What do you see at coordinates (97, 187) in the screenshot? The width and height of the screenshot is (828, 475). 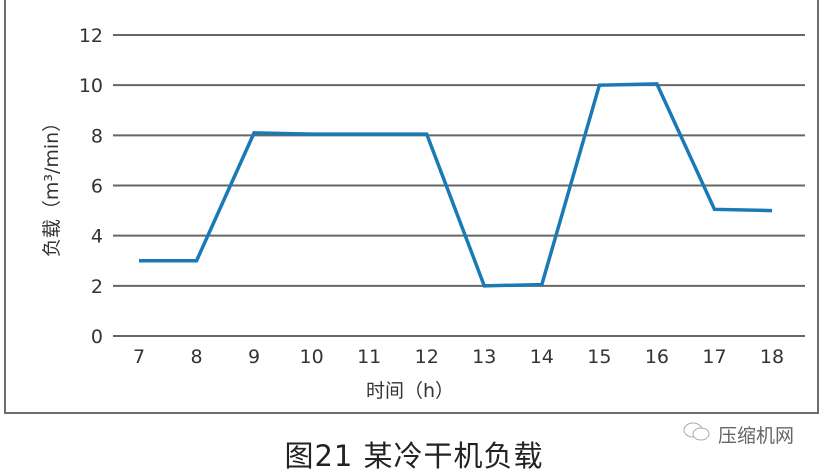 I see `y-tick-label: 6` at bounding box center [97, 187].